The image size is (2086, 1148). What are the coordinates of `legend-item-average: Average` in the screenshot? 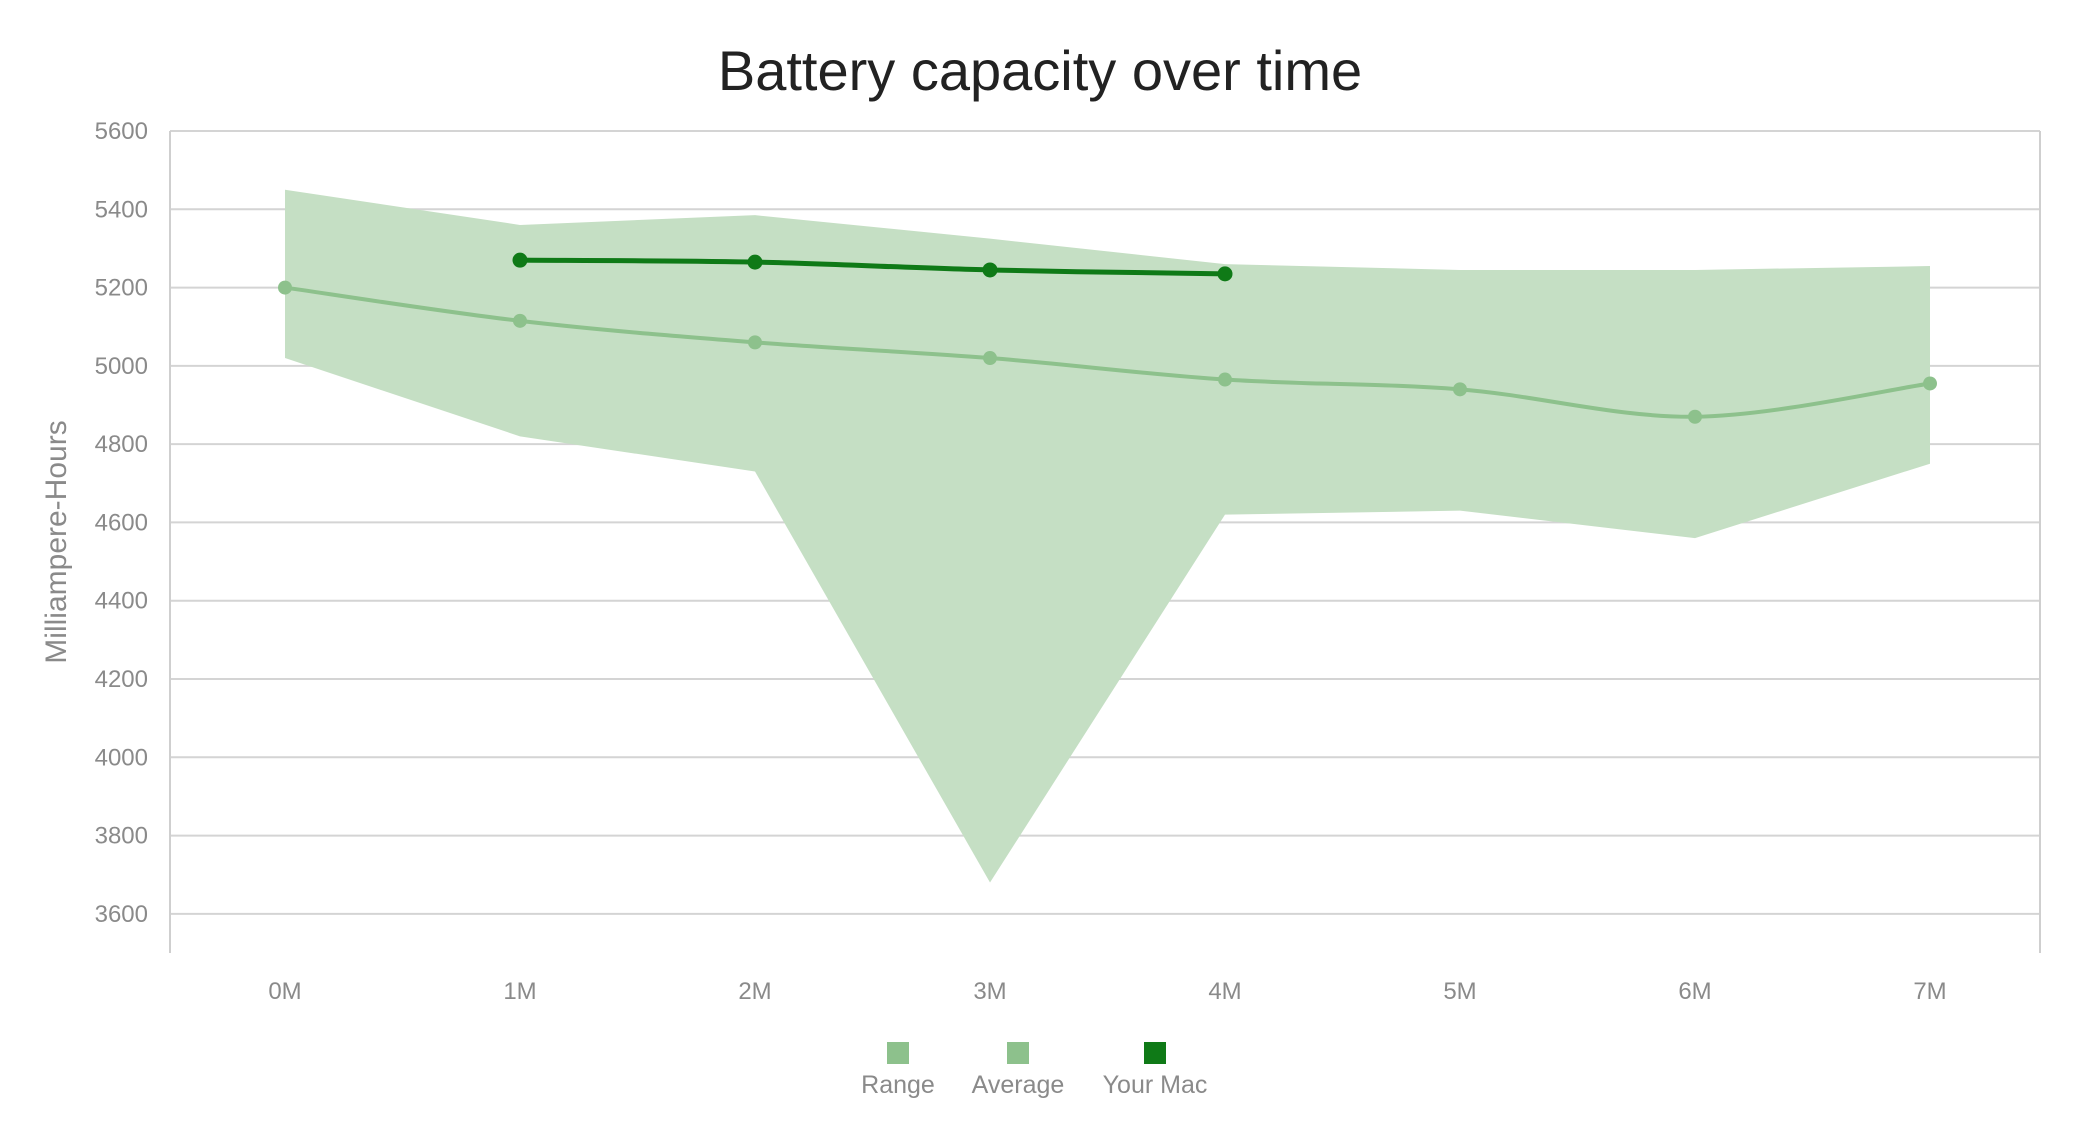 It's located at (1018, 1070).